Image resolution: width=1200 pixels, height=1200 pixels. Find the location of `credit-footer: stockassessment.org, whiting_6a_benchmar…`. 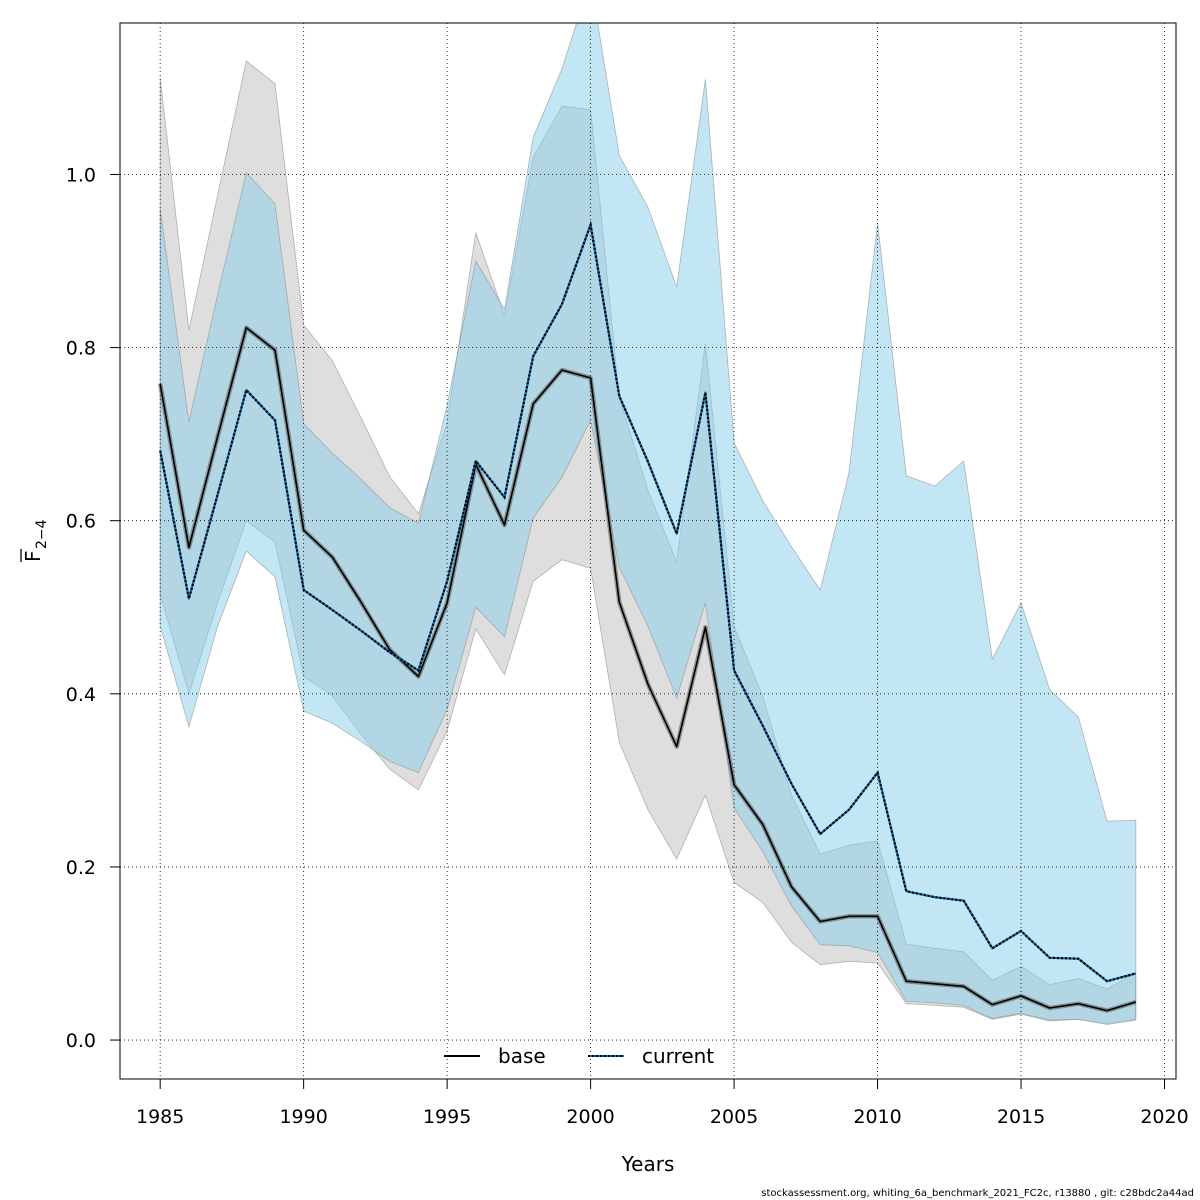

credit-footer: stockassessment.org, whiting_6a_benchmar… is located at coordinates (977, 1193).